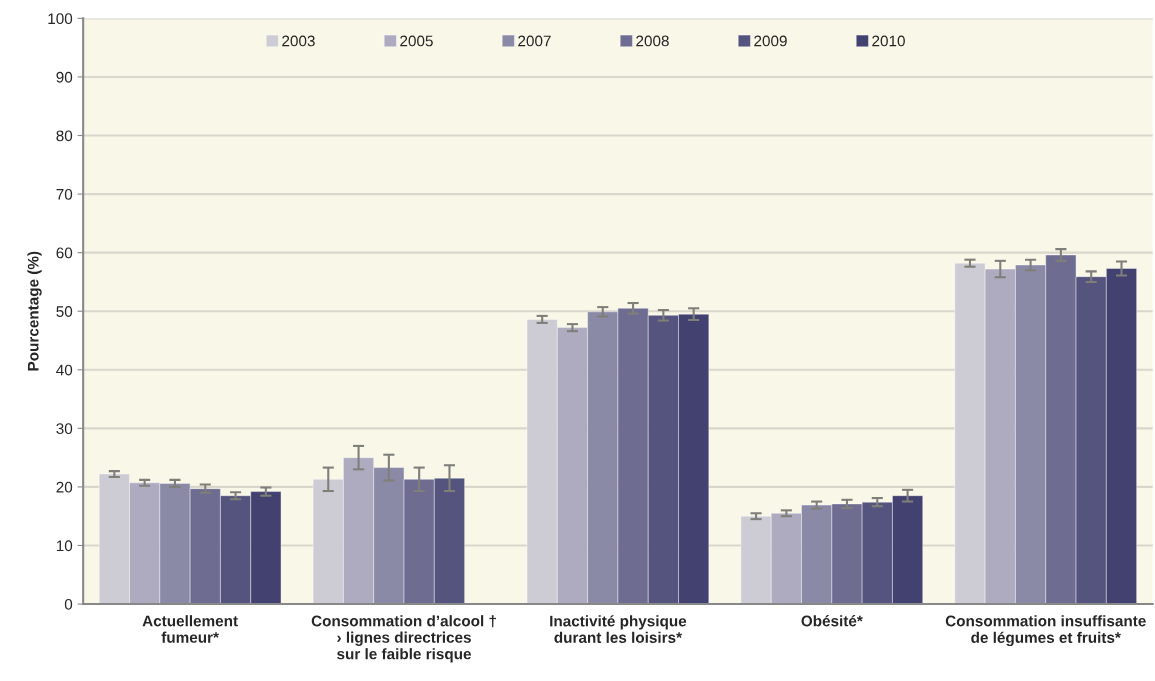 The width and height of the screenshot is (1155, 681). Describe the element at coordinates (1045, 631) in the screenshot. I see `x-tick-label: Consommation insuffisante de légumes et fruits*` at that location.